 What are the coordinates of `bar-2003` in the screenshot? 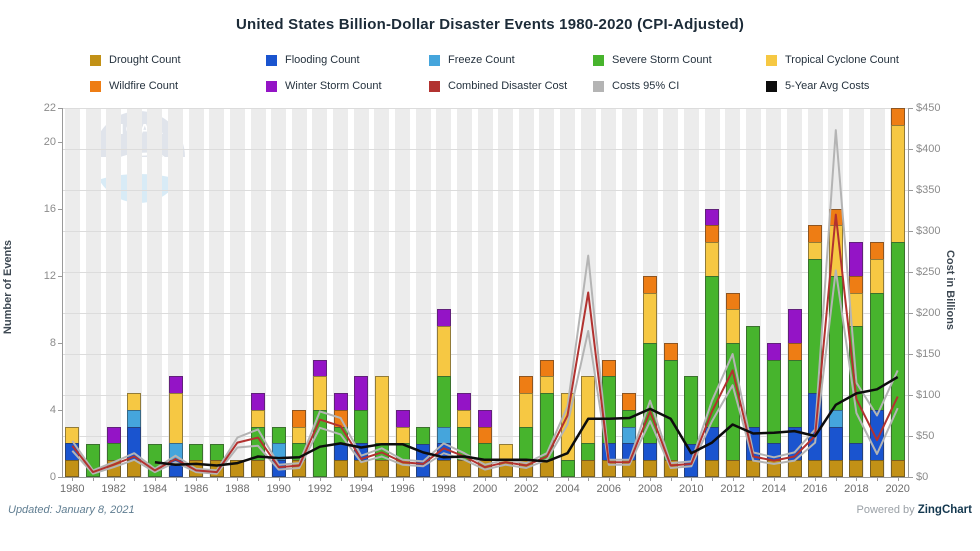 It's located at (546, 418).